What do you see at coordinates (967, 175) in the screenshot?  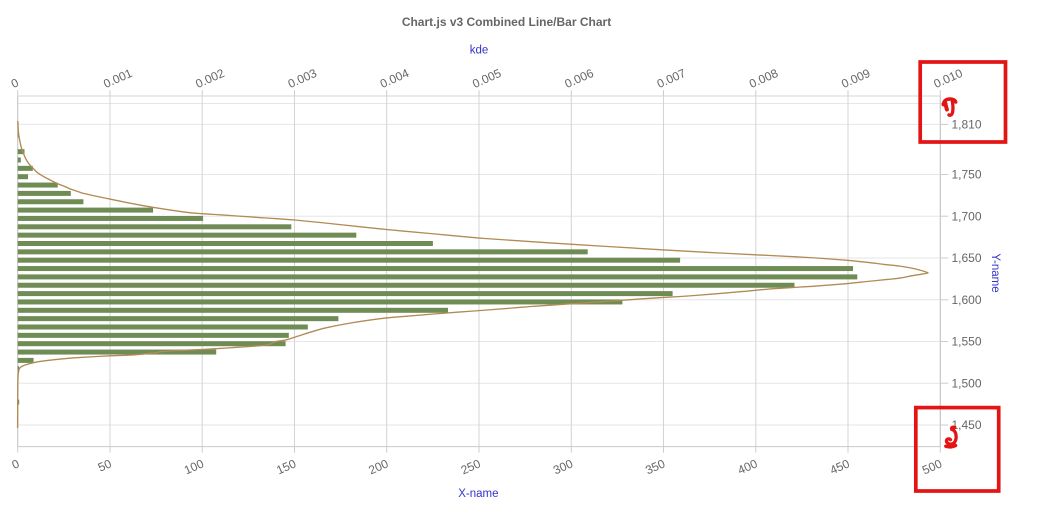 I see `svg-text: 1,750` at bounding box center [967, 175].